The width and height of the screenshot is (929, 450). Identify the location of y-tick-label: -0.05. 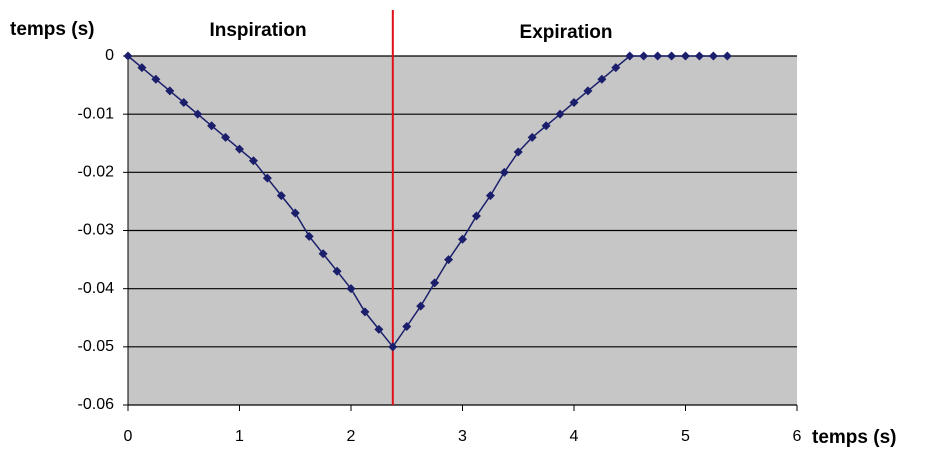
(96, 346).